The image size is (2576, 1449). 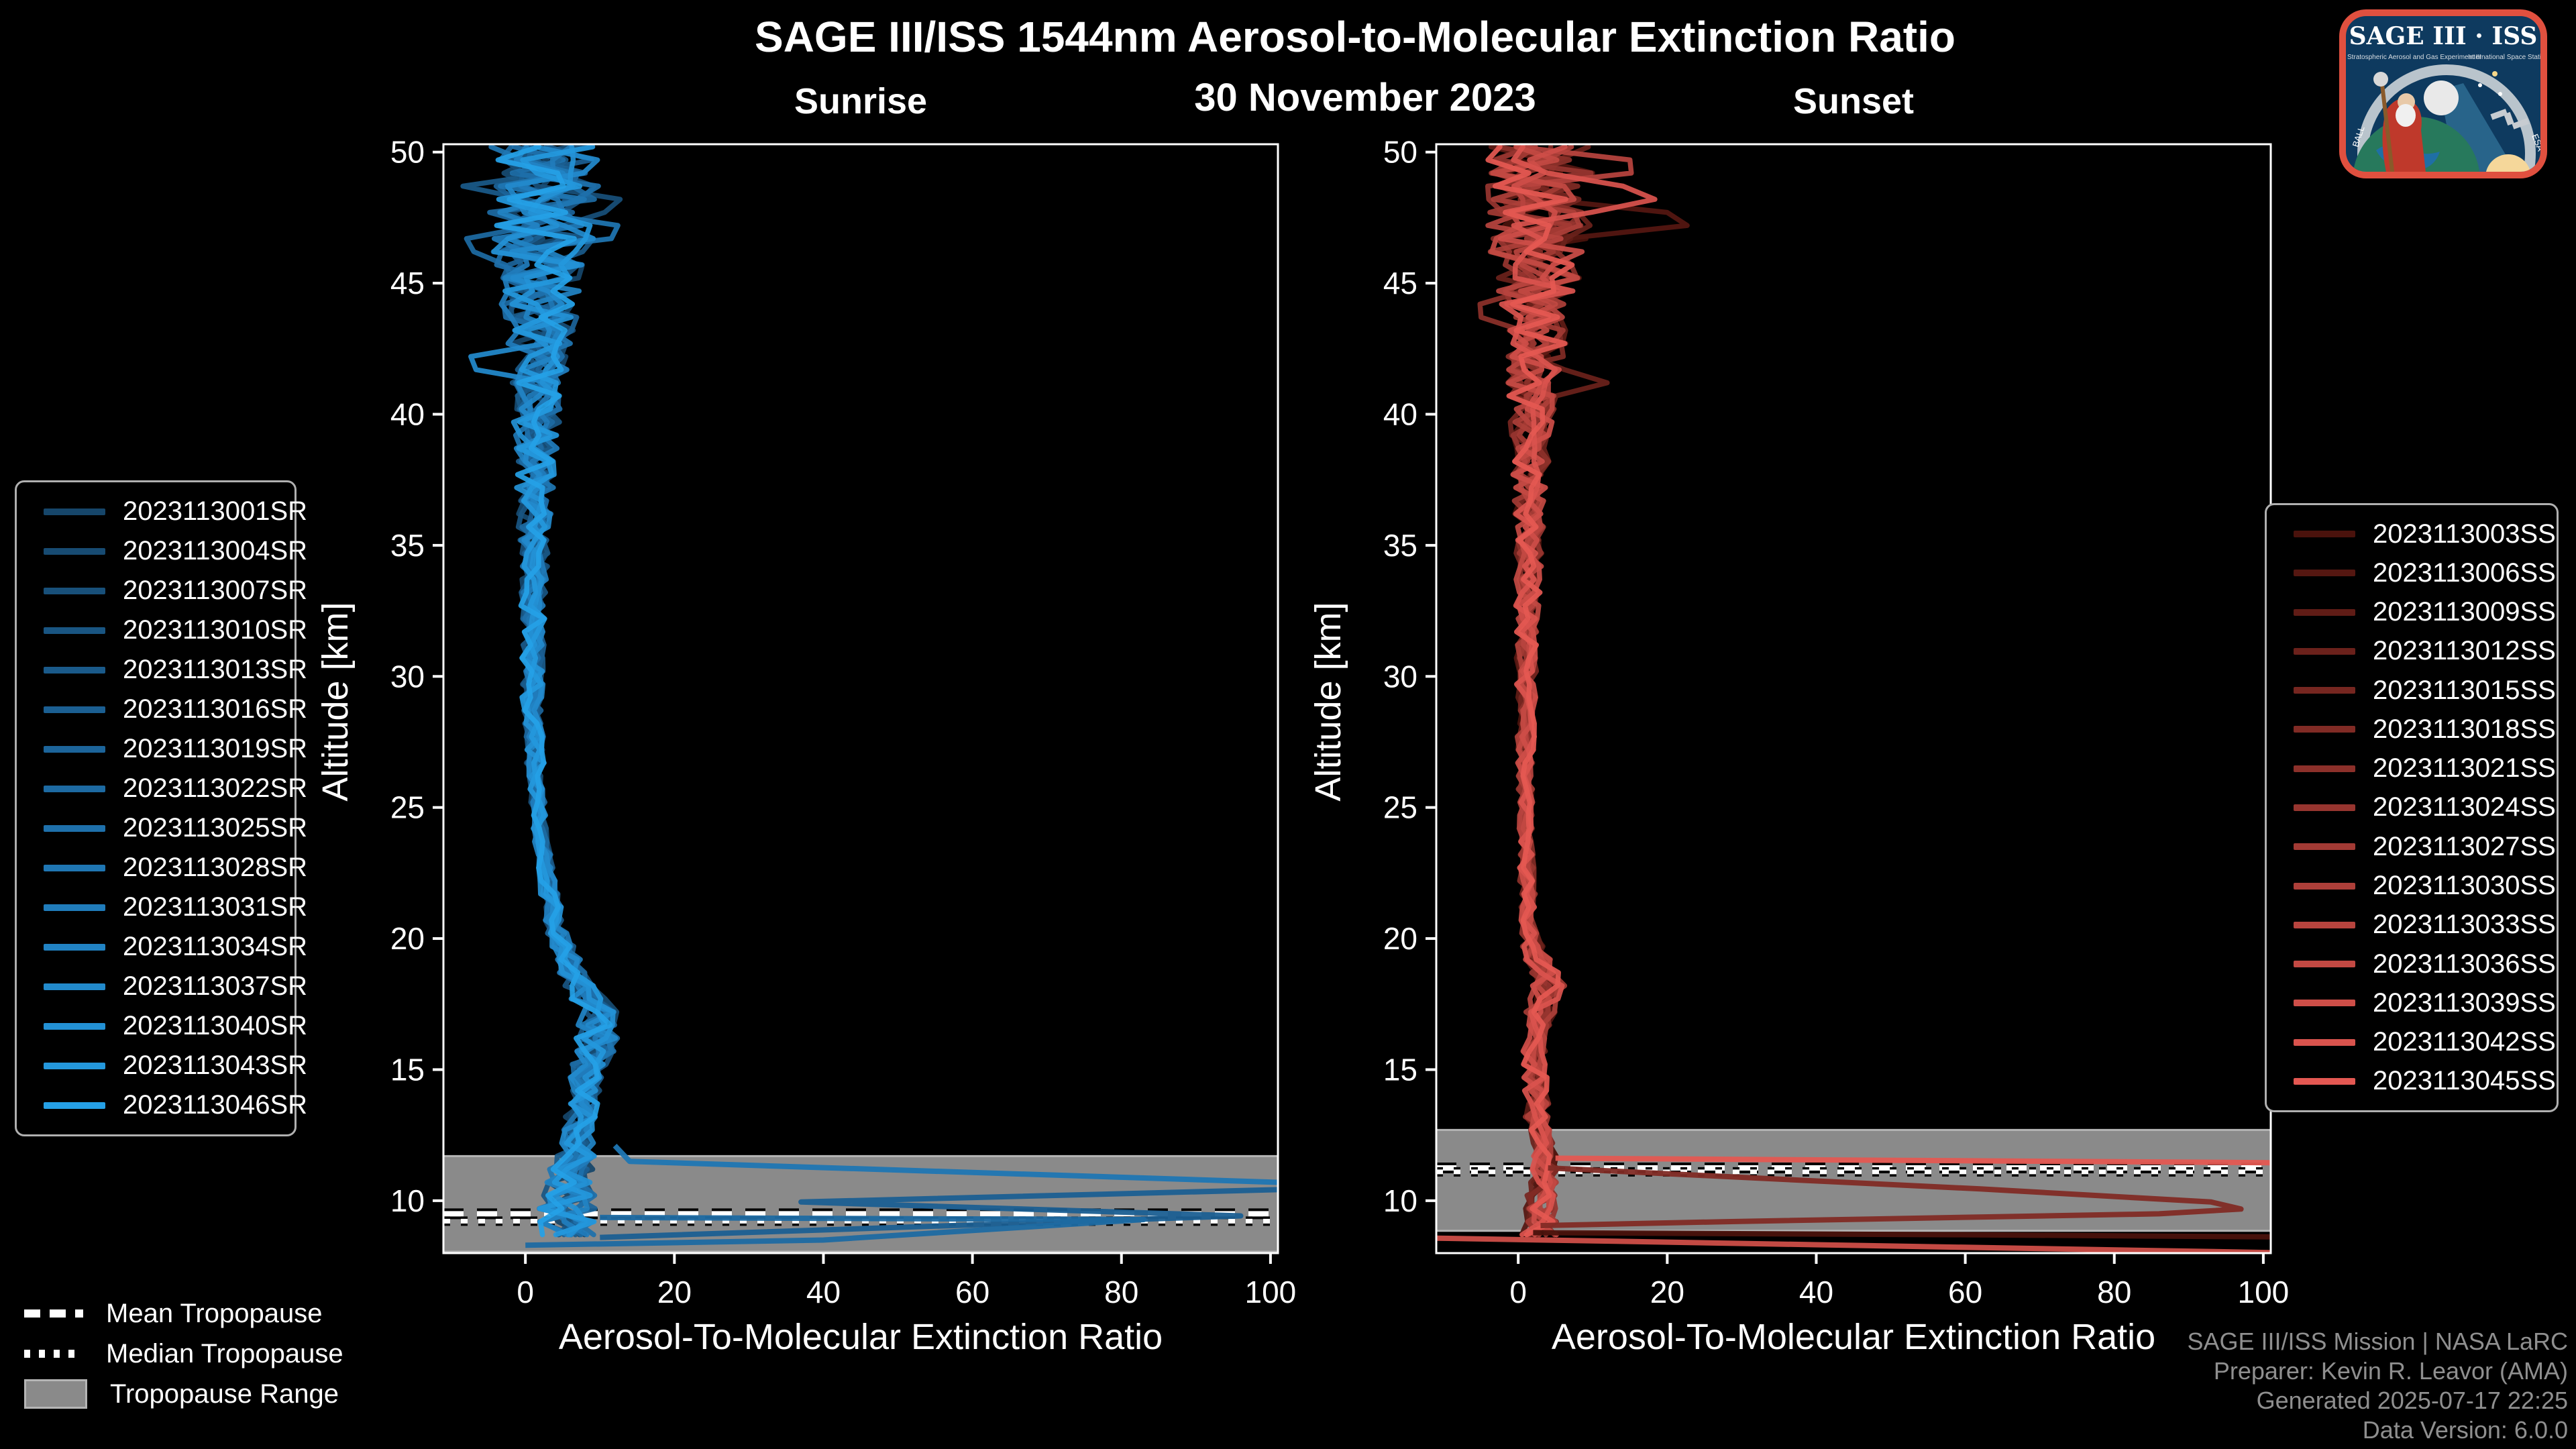 I want to click on legend-item-event: 2023113021SS, so click(x=2412, y=768).